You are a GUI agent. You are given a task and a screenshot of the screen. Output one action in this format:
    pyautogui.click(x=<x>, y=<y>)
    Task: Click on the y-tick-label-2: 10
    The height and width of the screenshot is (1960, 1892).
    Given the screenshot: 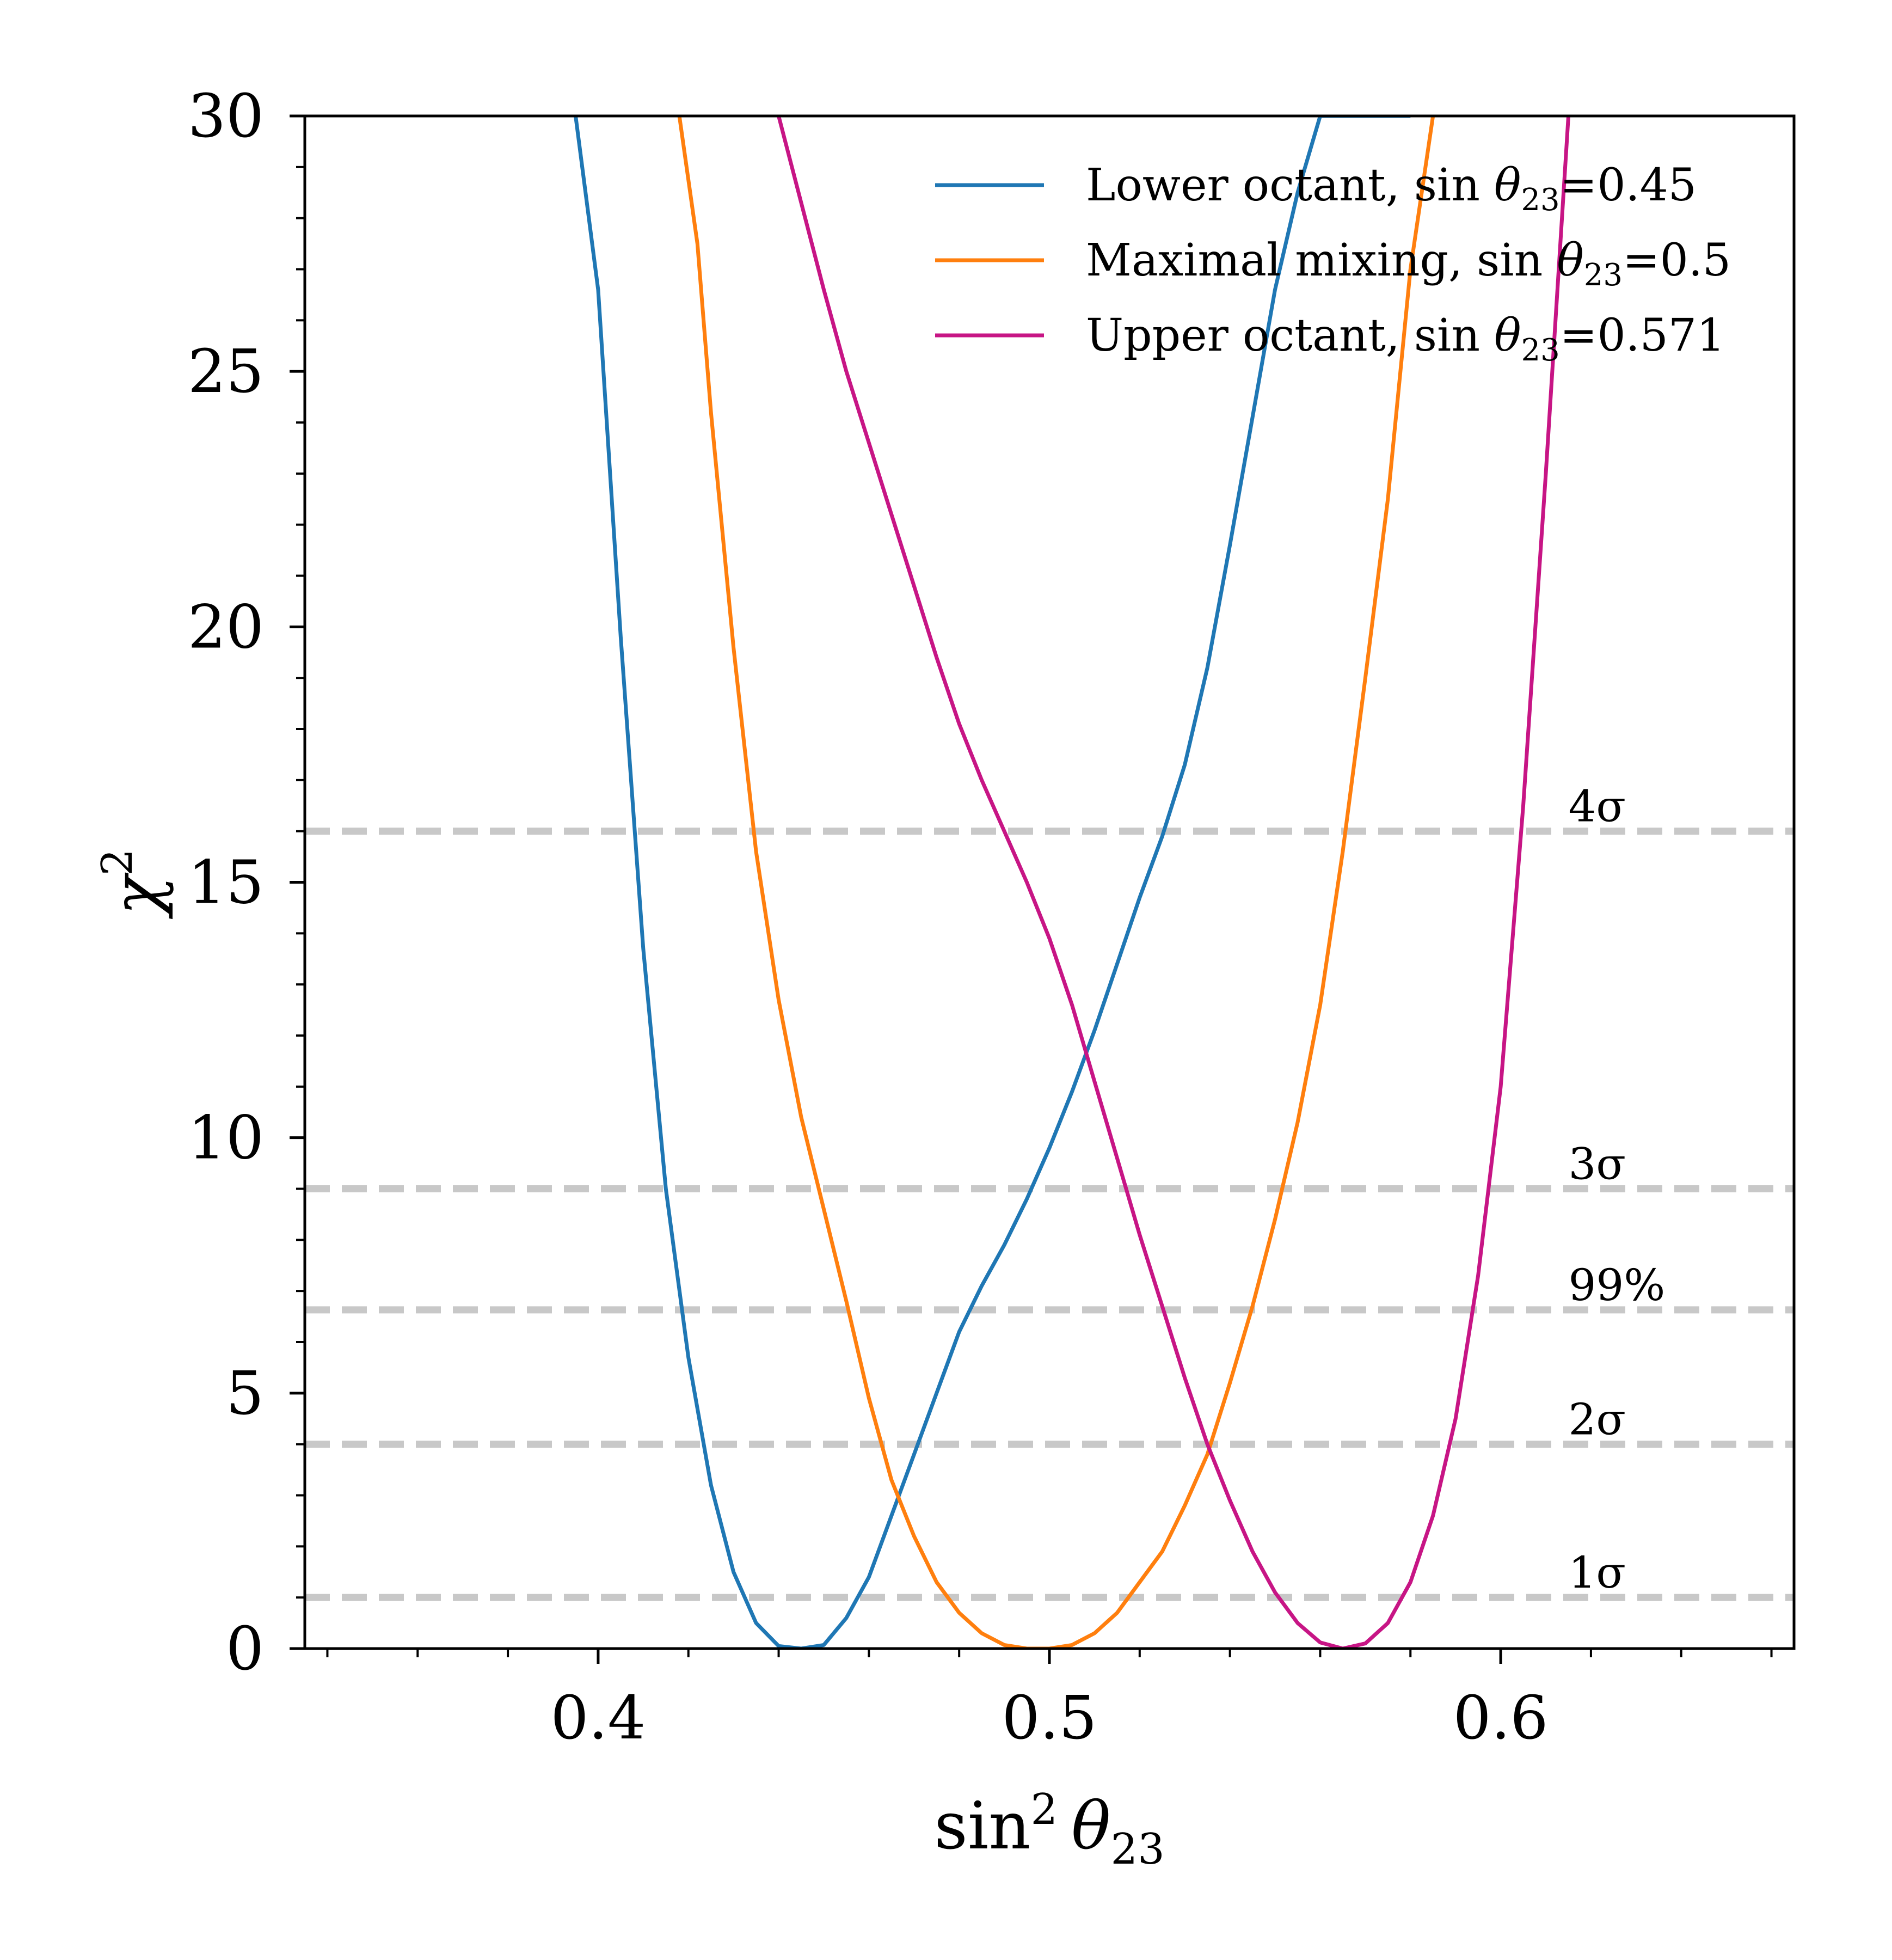 What is the action you would take?
    pyautogui.click(x=226, y=1138)
    